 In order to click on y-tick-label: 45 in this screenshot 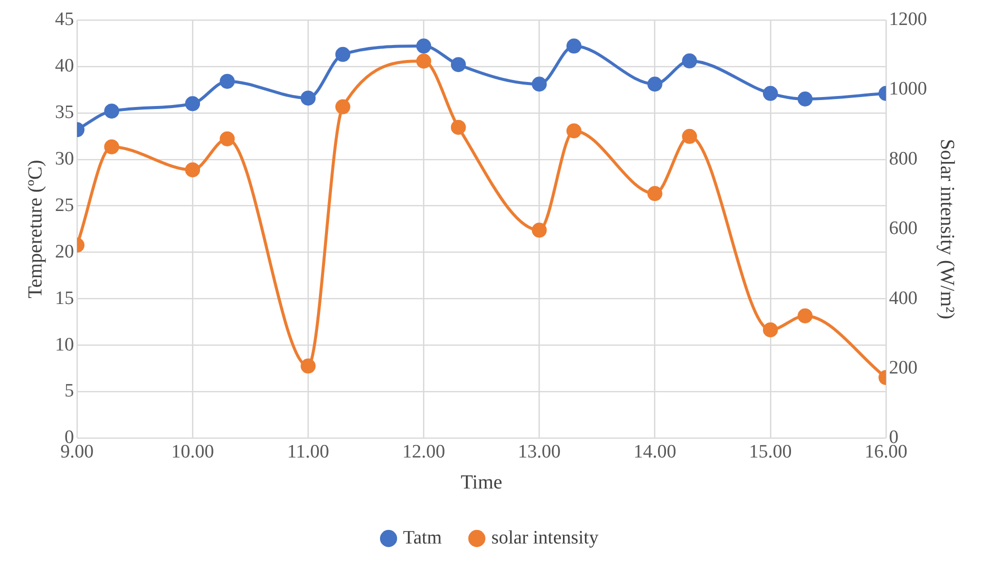, I will do `click(64, 19)`.